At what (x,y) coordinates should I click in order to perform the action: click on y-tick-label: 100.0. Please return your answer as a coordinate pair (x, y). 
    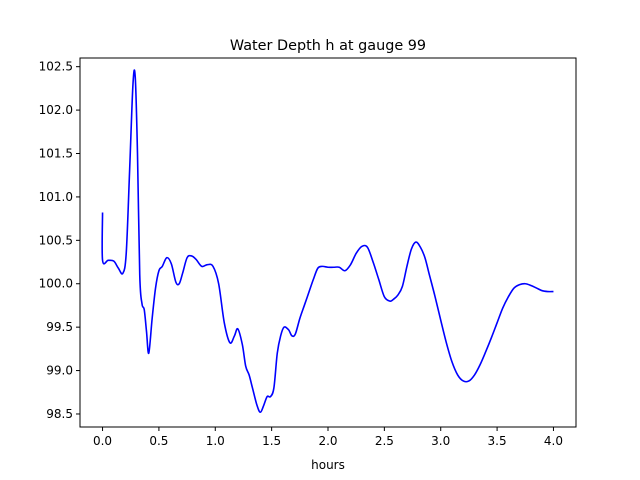
    Looking at the image, I should click on (56, 284).